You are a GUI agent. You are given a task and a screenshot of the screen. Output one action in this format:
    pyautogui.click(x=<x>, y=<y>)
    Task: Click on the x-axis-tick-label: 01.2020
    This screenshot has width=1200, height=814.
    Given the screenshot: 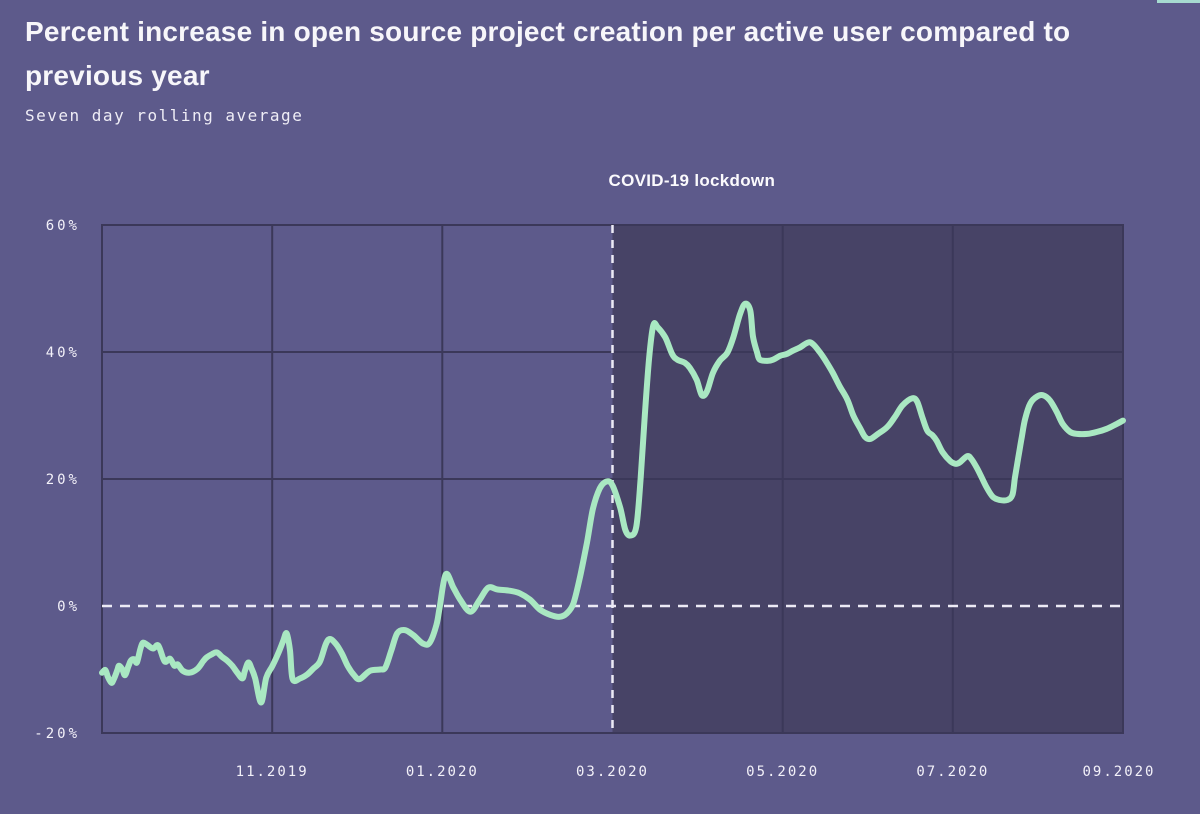 What is the action you would take?
    pyautogui.click(x=442, y=772)
    